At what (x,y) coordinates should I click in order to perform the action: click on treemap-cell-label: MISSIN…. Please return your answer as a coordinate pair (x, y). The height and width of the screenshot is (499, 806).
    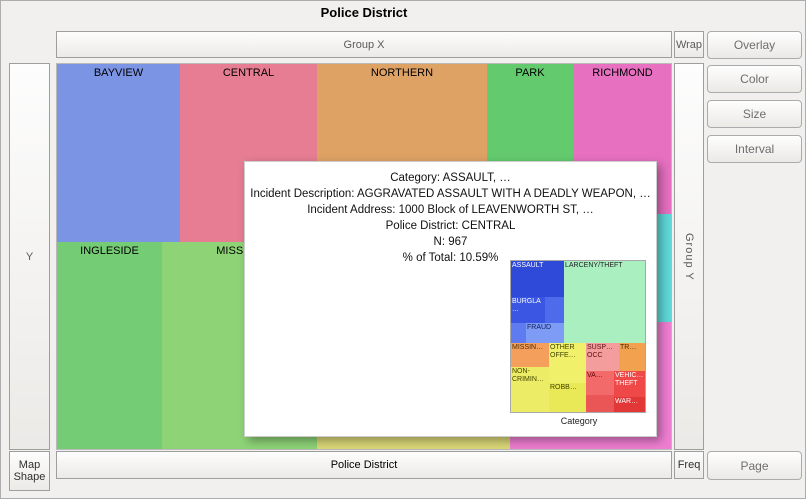
    Looking at the image, I should click on (528, 347).